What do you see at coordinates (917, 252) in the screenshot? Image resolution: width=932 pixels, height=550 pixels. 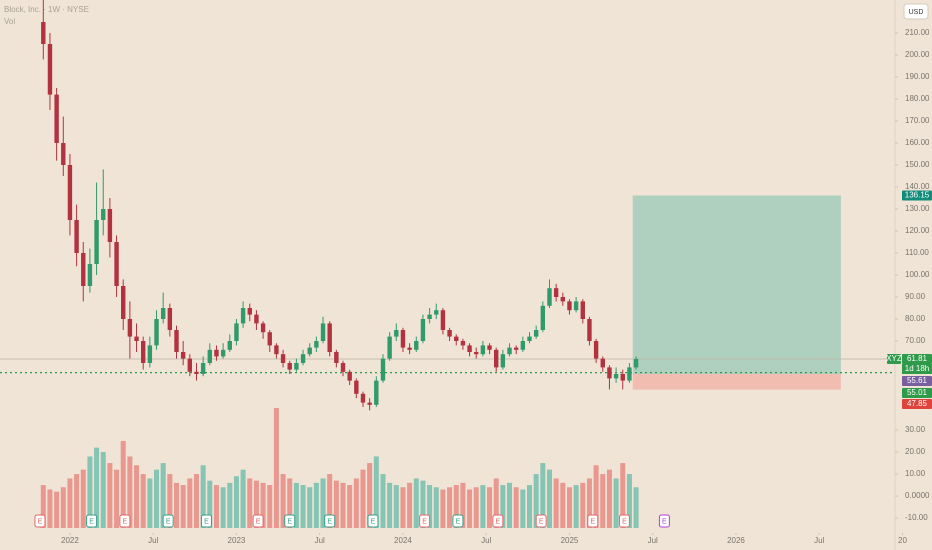 I see `y-tick-label: 110.00` at bounding box center [917, 252].